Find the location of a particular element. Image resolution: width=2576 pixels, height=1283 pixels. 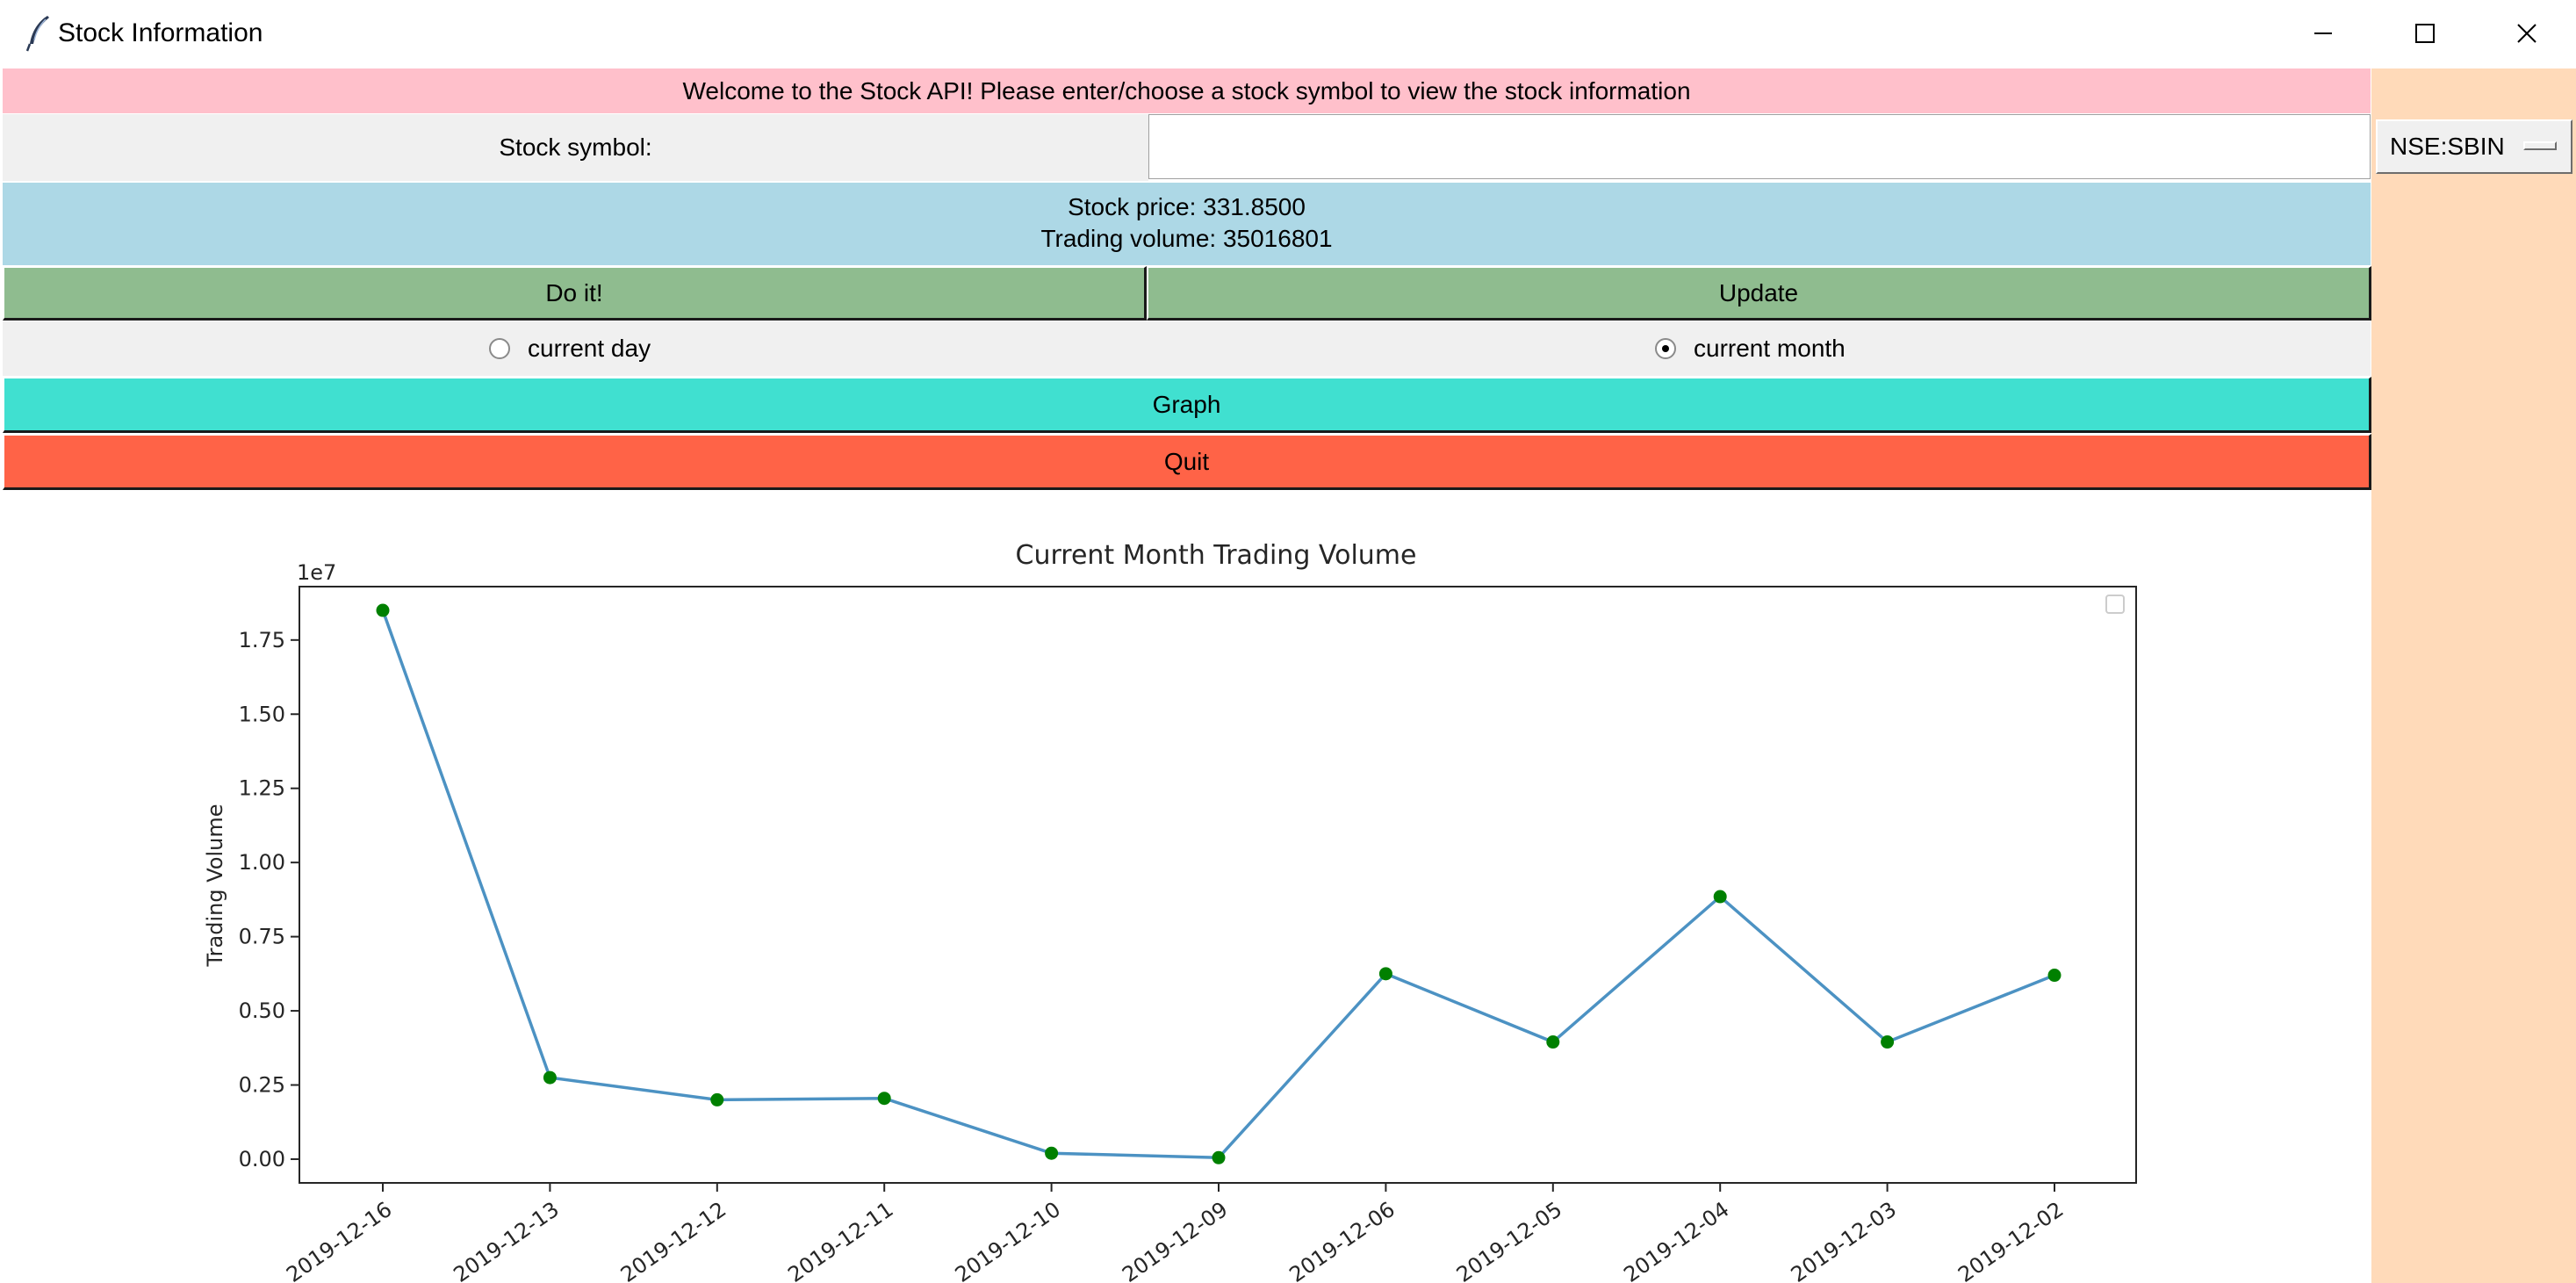

y-tick-label: 1.25 is located at coordinates (262, 788).